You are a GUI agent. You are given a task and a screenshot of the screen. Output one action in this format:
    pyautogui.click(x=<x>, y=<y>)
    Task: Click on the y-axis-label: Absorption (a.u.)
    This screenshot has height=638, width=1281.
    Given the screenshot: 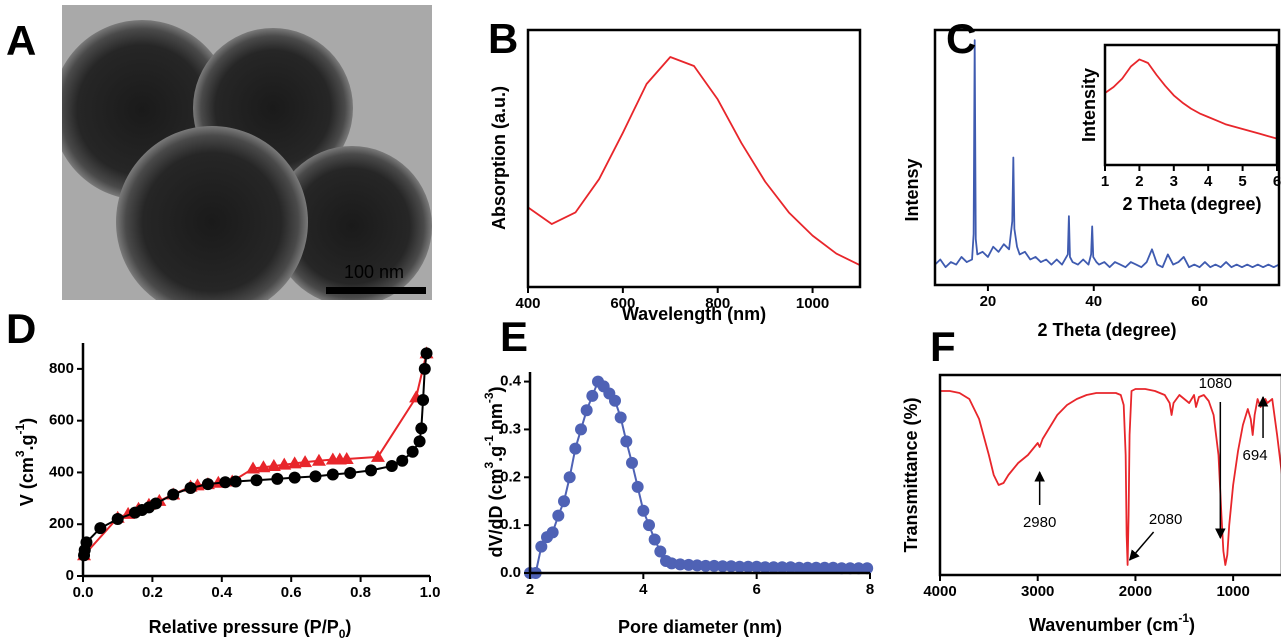 What is the action you would take?
    pyautogui.click(x=499, y=158)
    